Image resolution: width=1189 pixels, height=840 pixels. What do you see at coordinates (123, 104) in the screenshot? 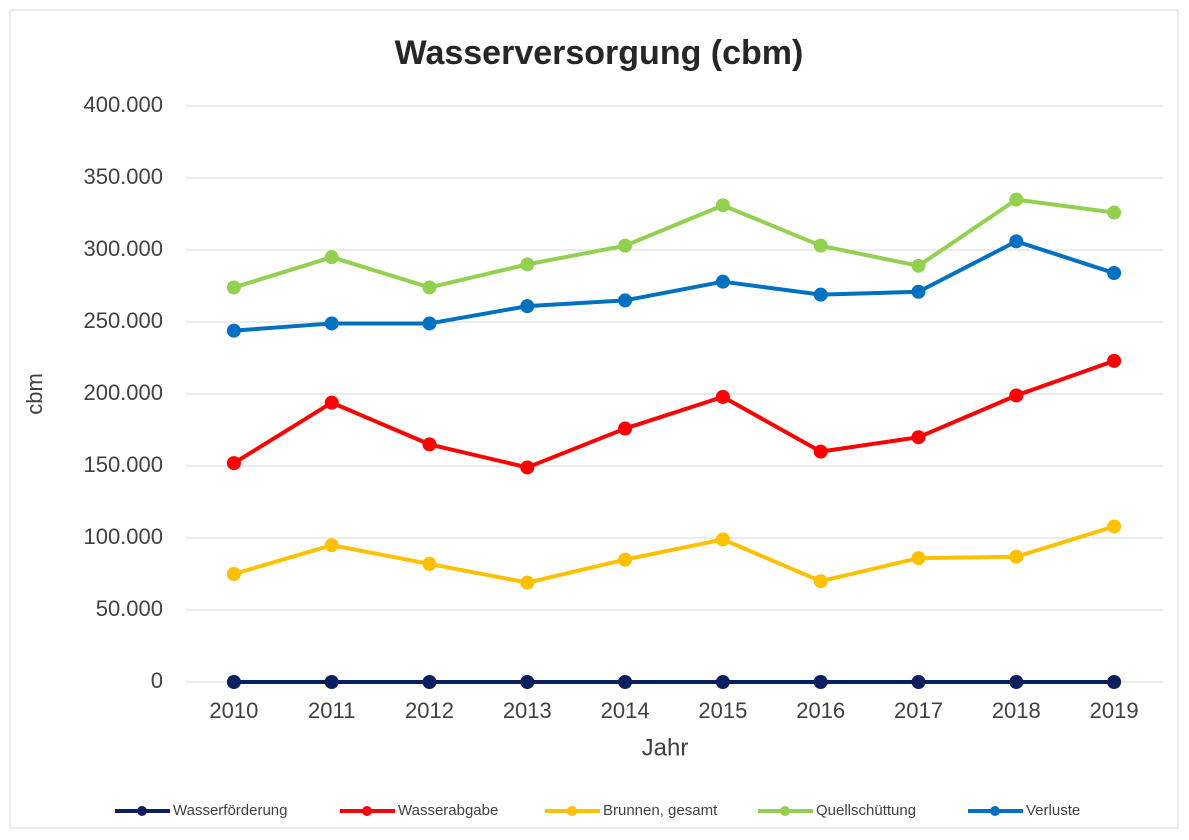
I see `y-tick-label: 400.000` at bounding box center [123, 104].